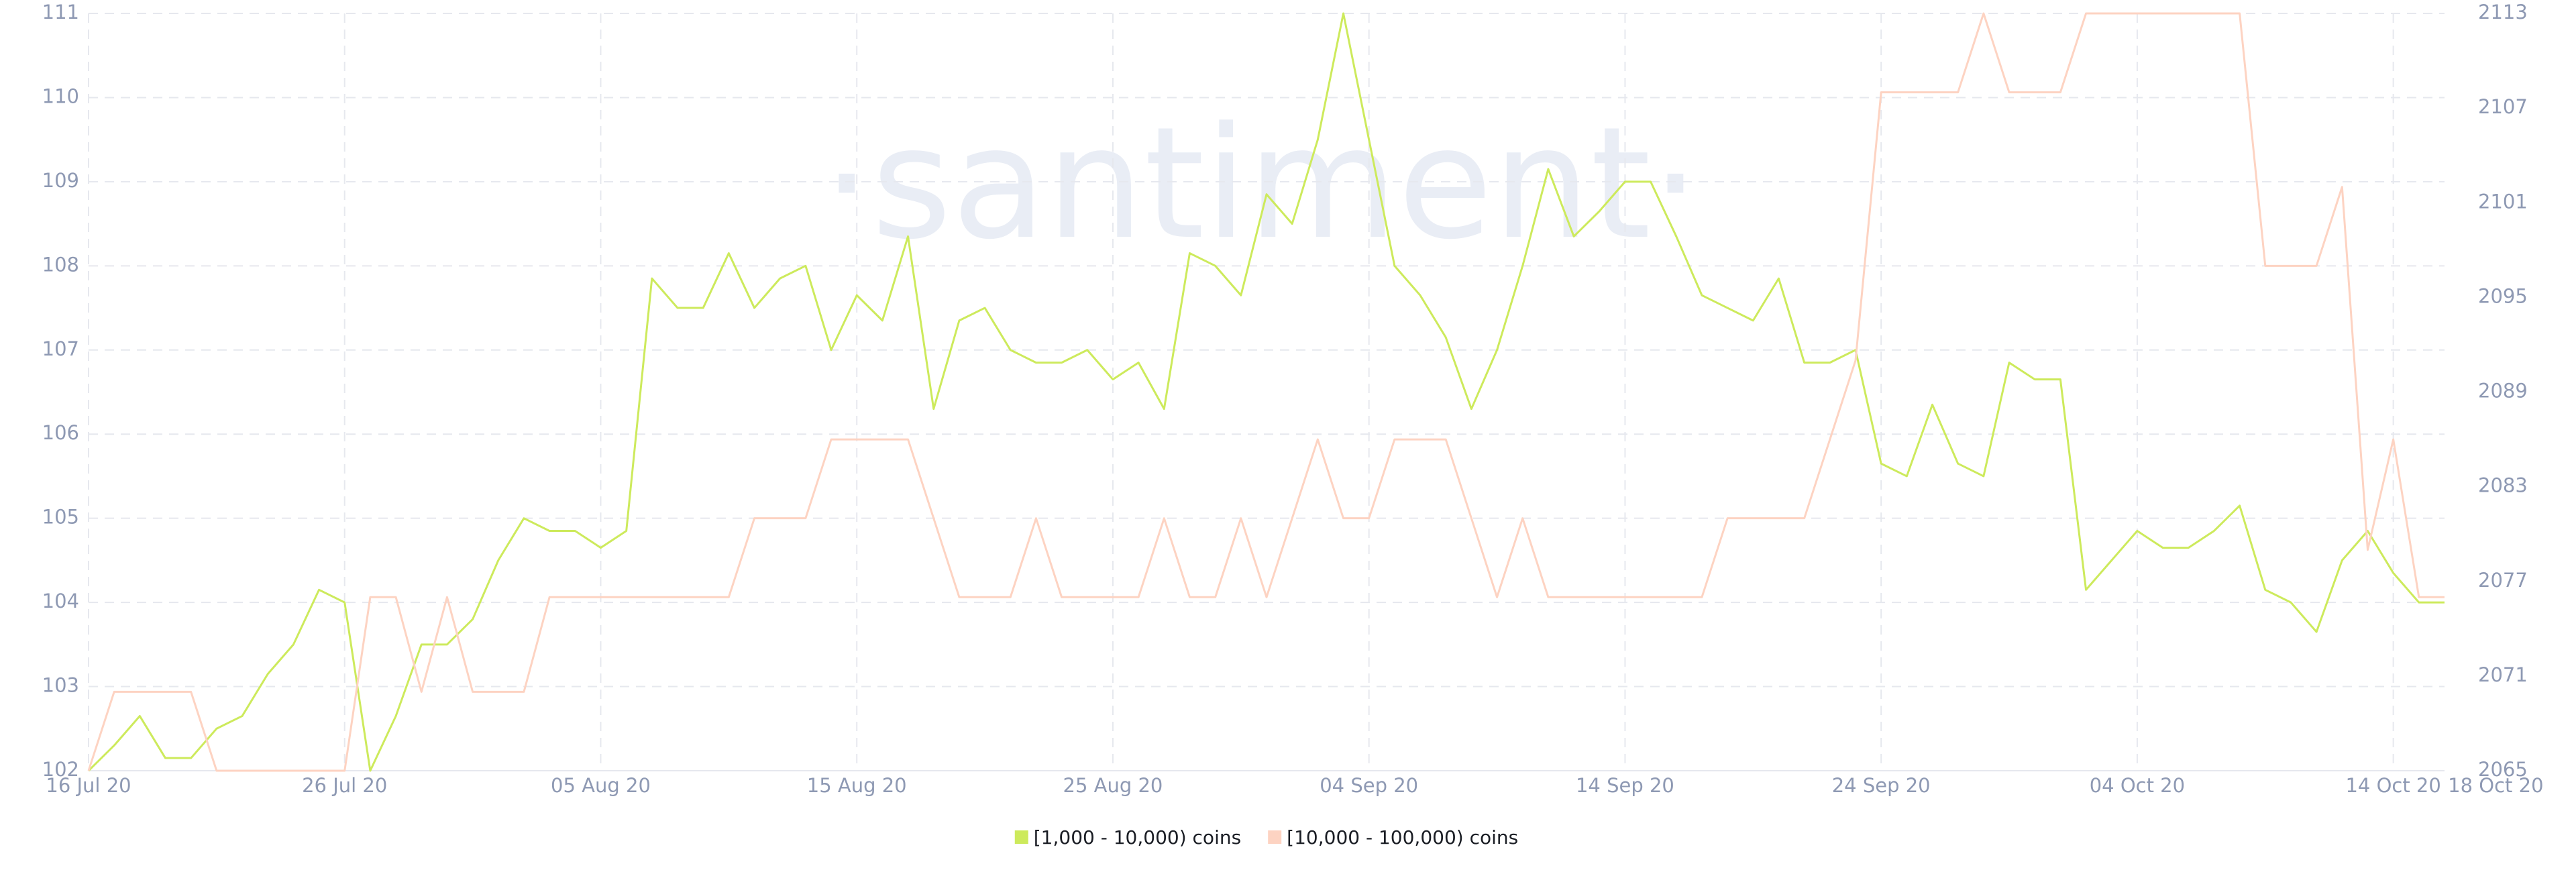  I want to click on y-tick-label: 109, so click(60, 180).